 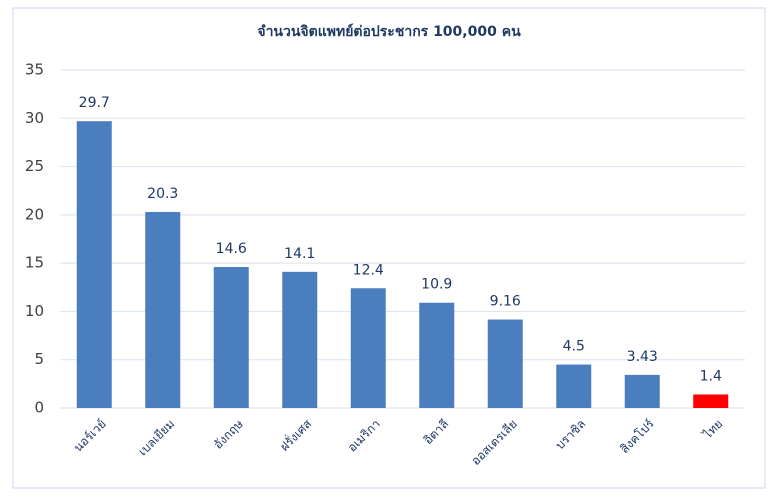 What do you see at coordinates (368, 270) in the screenshot?
I see `data-label: 12.4` at bounding box center [368, 270].